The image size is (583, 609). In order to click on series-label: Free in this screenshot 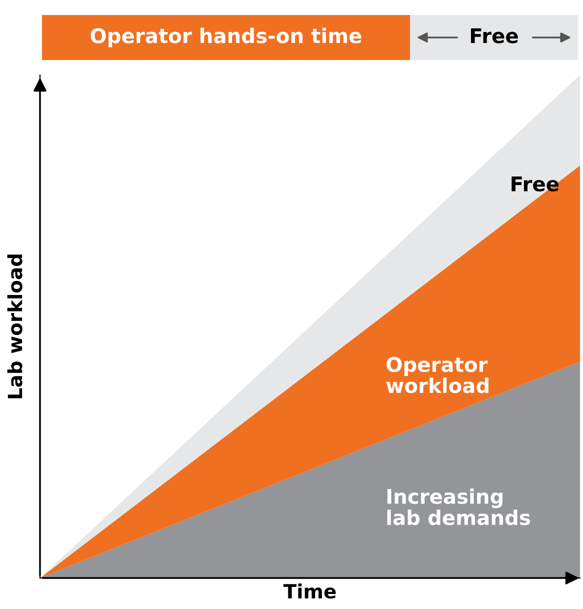, I will do `click(535, 184)`.